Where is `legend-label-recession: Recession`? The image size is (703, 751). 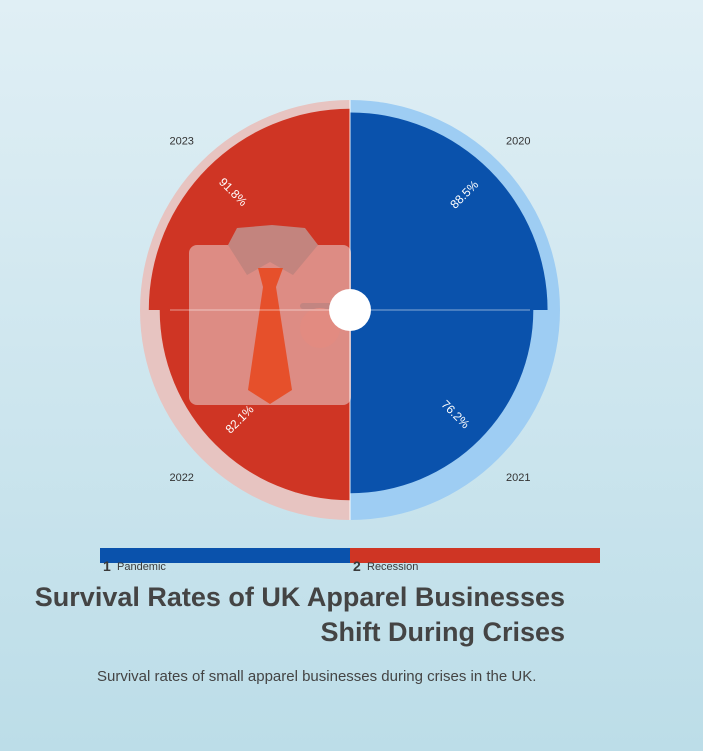 legend-label-recession: Recession is located at coordinates (393, 567).